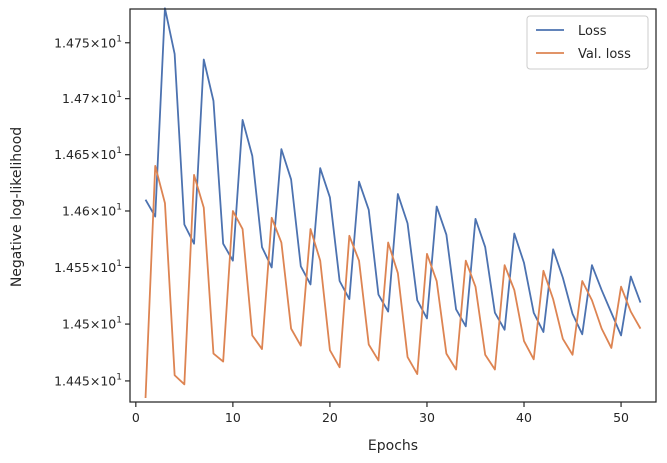  What do you see at coordinates (88, 267) in the screenshot?
I see `y-tick-label: 1.455×101` at bounding box center [88, 267].